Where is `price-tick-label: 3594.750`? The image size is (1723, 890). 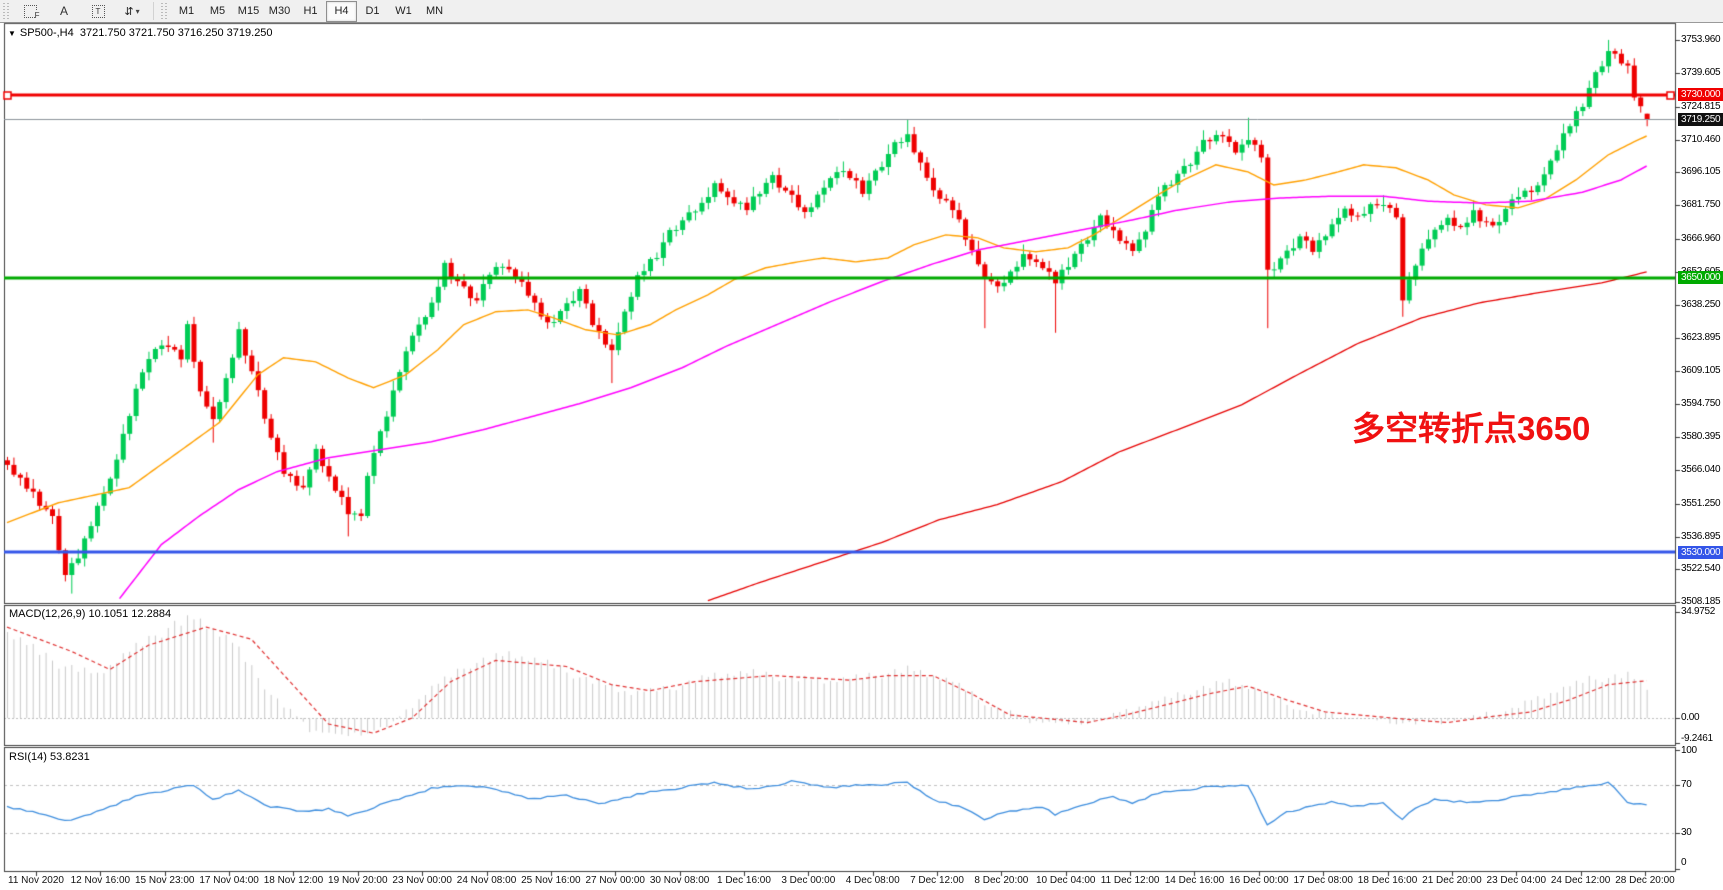 price-tick-label: 3594.750 is located at coordinates (1701, 404).